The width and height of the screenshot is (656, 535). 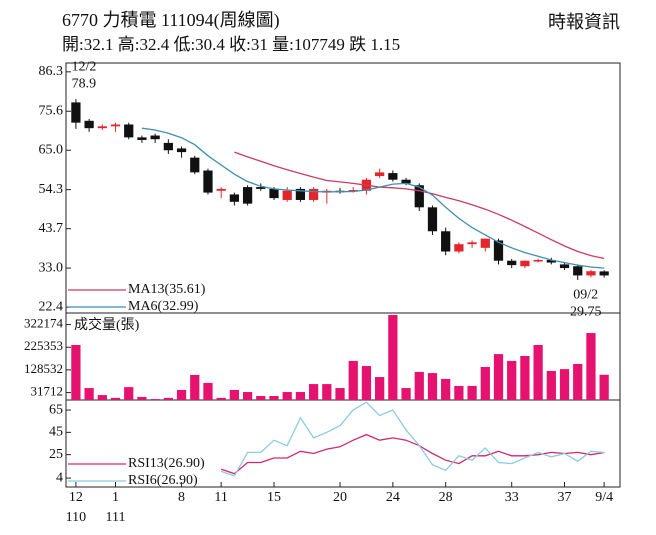 What do you see at coordinates (51, 189) in the screenshot?
I see `y-tick-label: 54.3` at bounding box center [51, 189].